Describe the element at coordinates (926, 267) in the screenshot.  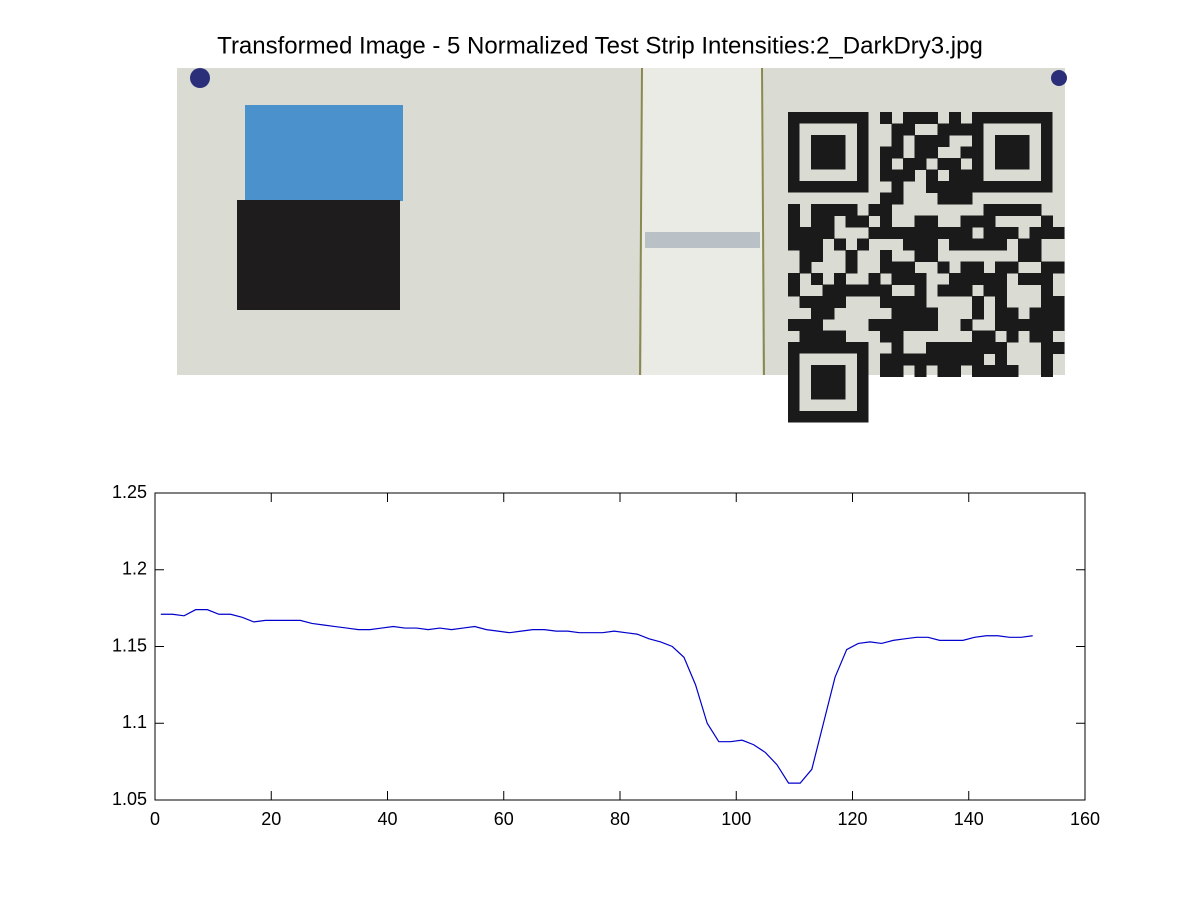
I see `qr-code` at that location.